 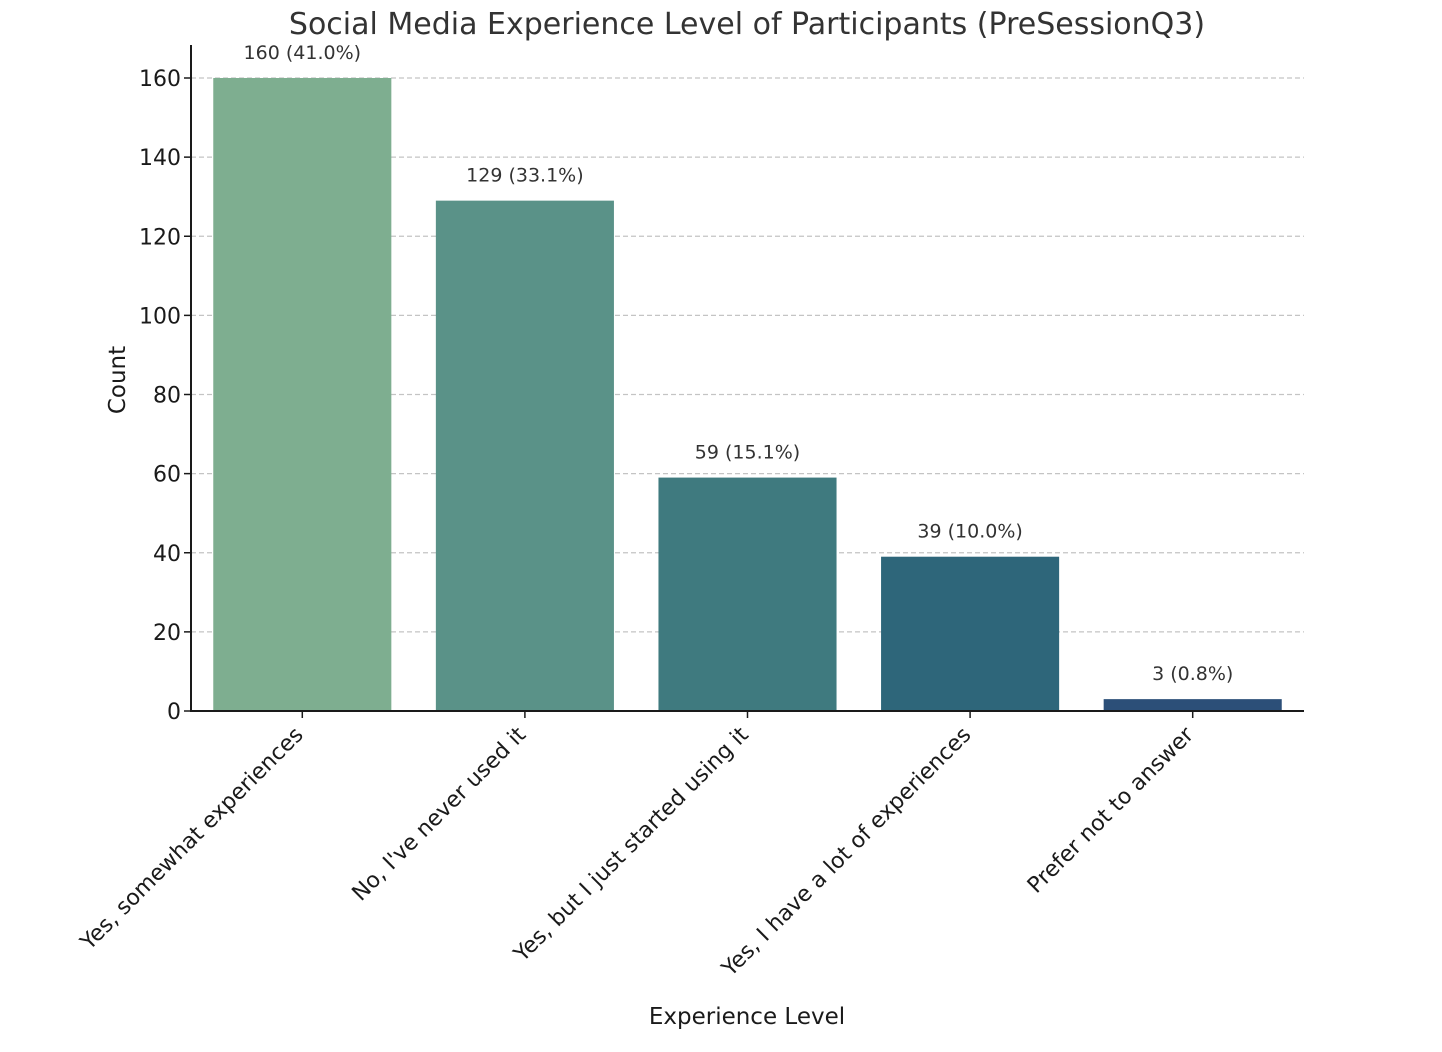 What do you see at coordinates (174, 712) in the screenshot?
I see `y-tick-label: 0` at bounding box center [174, 712].